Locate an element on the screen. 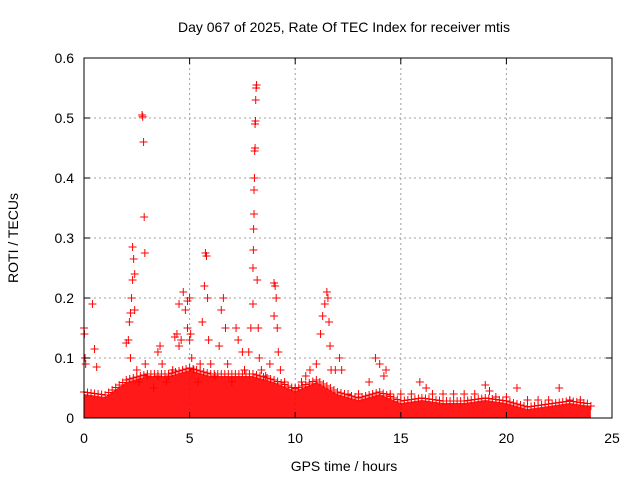 The width and height of the screenshot is (640, 480). y-axis-label: ROTI / TECUs is located at coordinates (13, 238).